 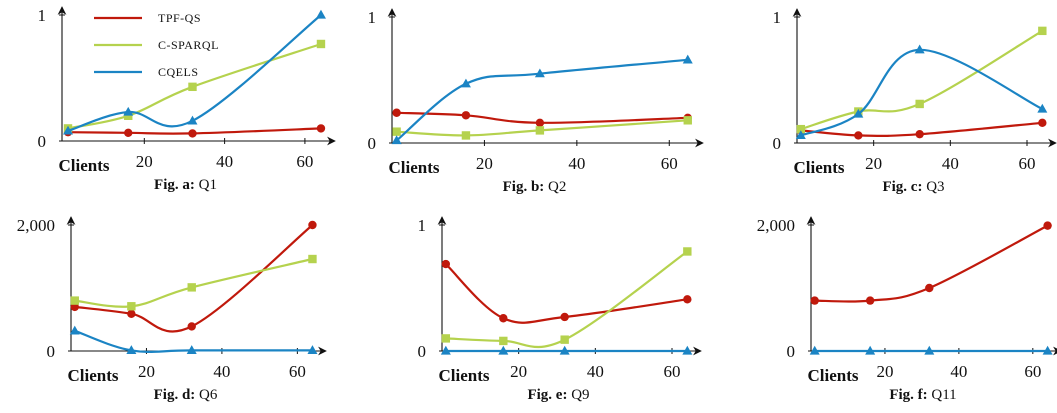 I want to click on legend: TPF-QS C-SPARQL CQELS, so click(x=156, y=45).